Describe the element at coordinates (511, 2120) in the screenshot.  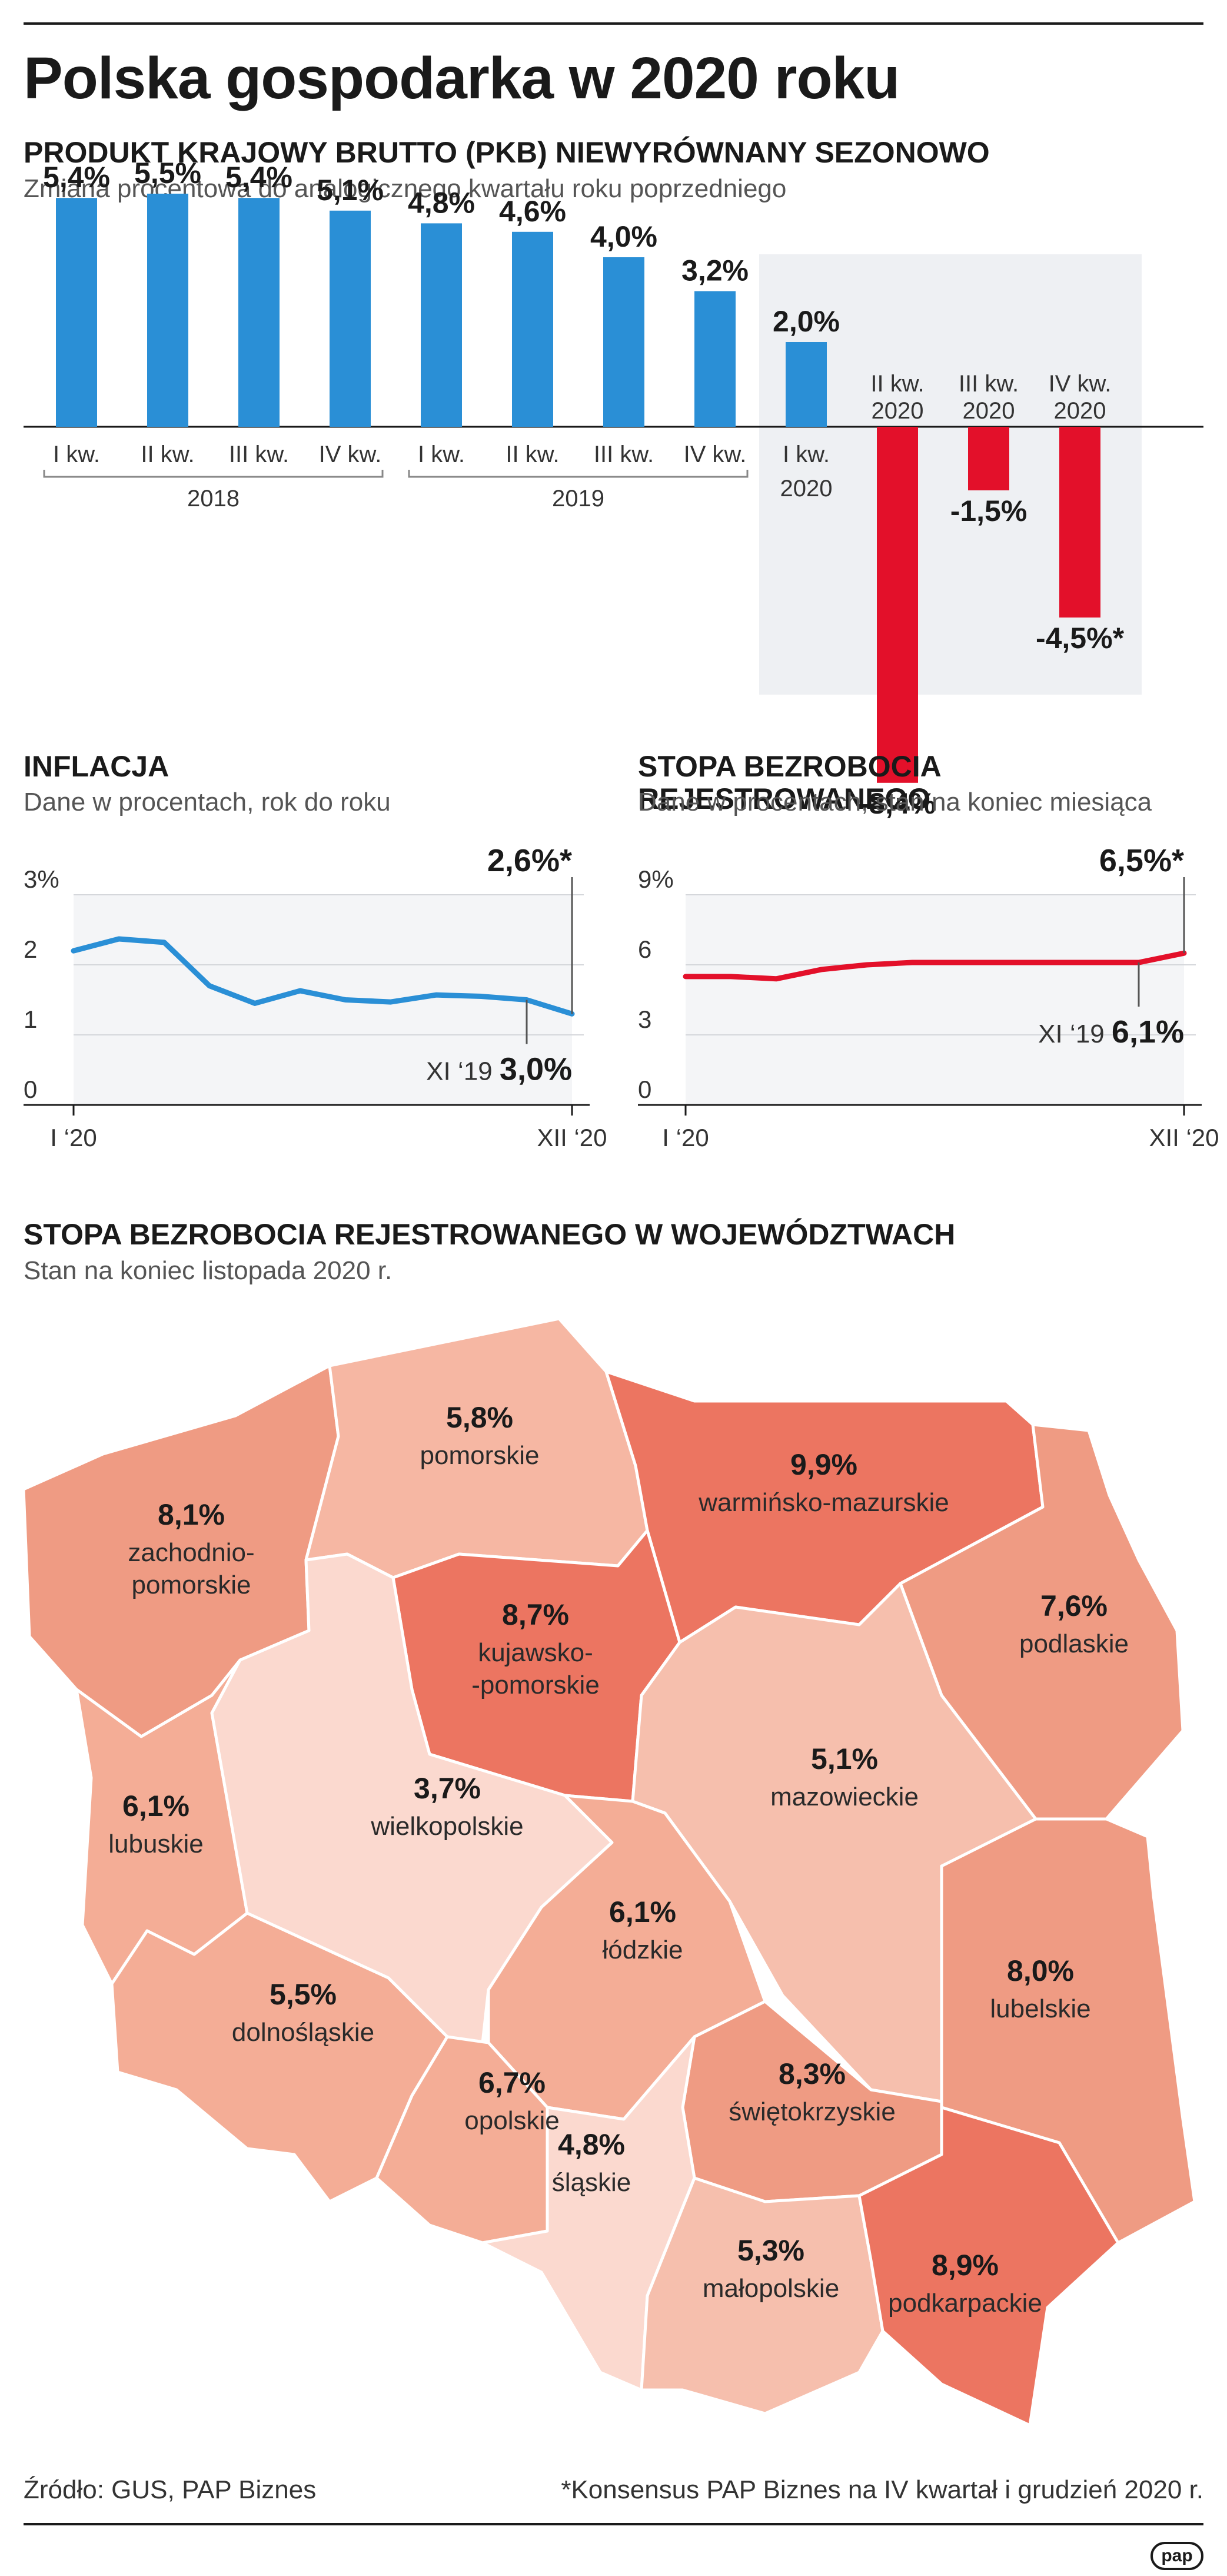
I see `region-name-label: opolskie` at that location.